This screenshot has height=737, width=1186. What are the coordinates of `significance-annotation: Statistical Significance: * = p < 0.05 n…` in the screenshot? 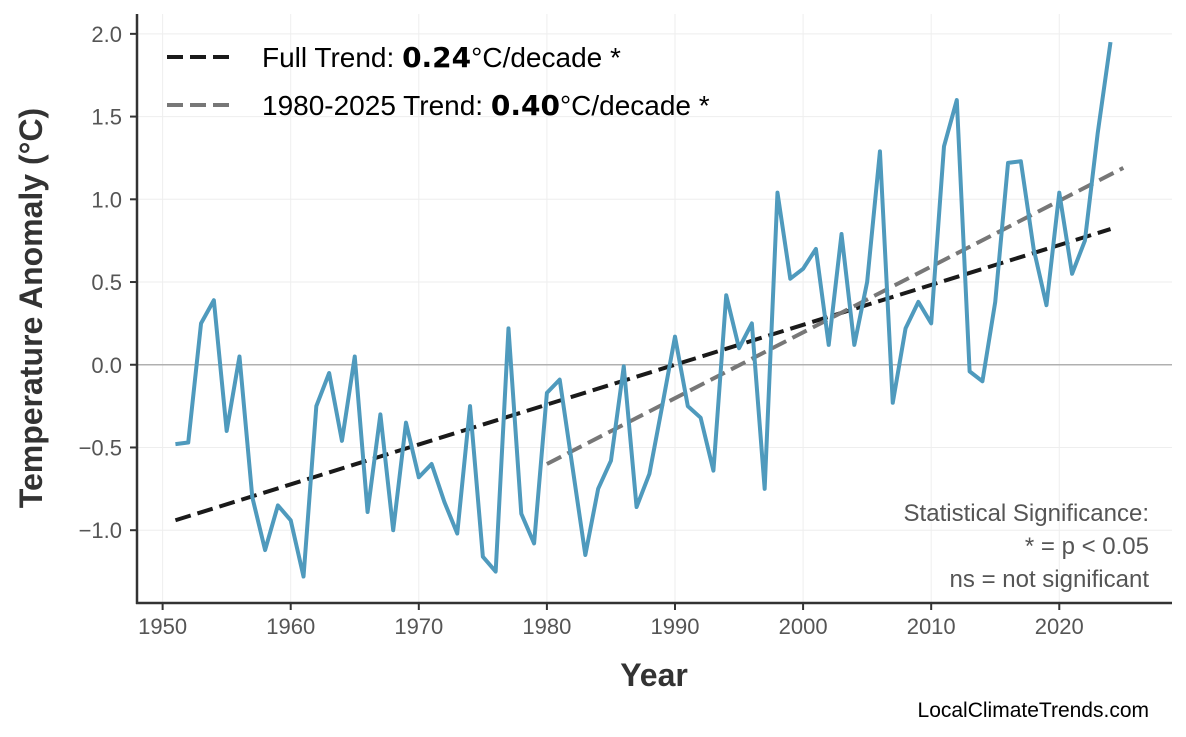 It's located at (1027, 546).